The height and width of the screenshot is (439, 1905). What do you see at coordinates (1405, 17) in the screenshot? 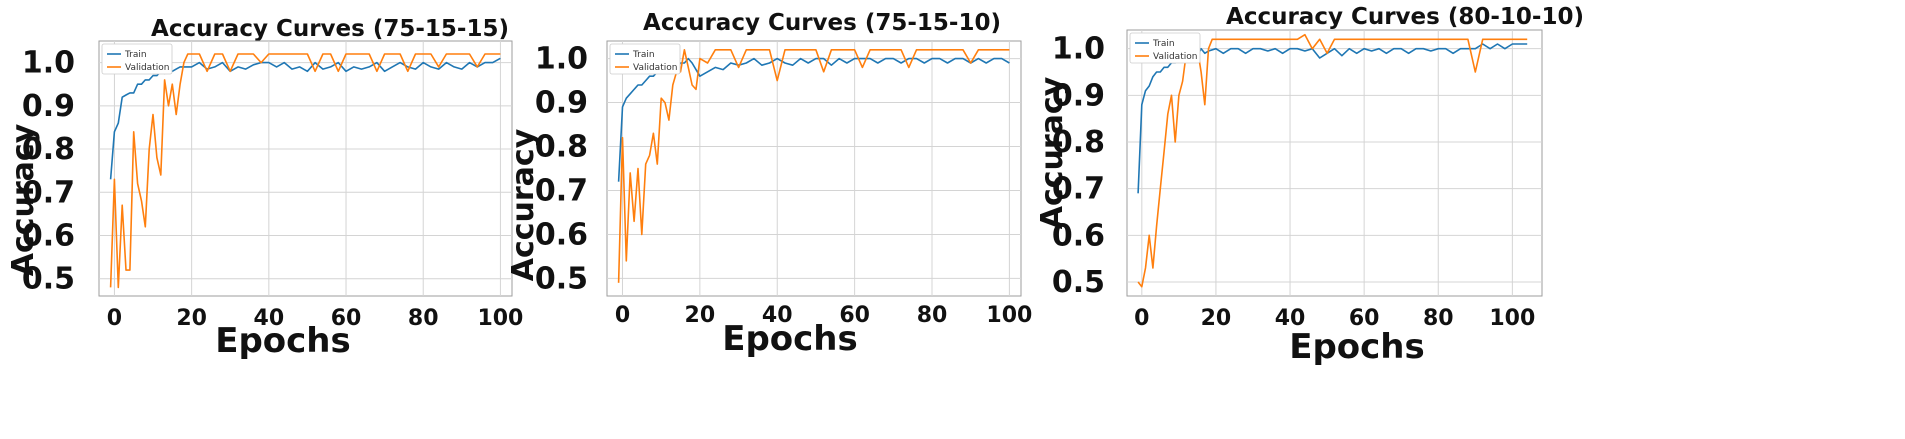
I see `chart-title: Accuracy Curves (80-10-10)` at bounding box center [1405, 17].